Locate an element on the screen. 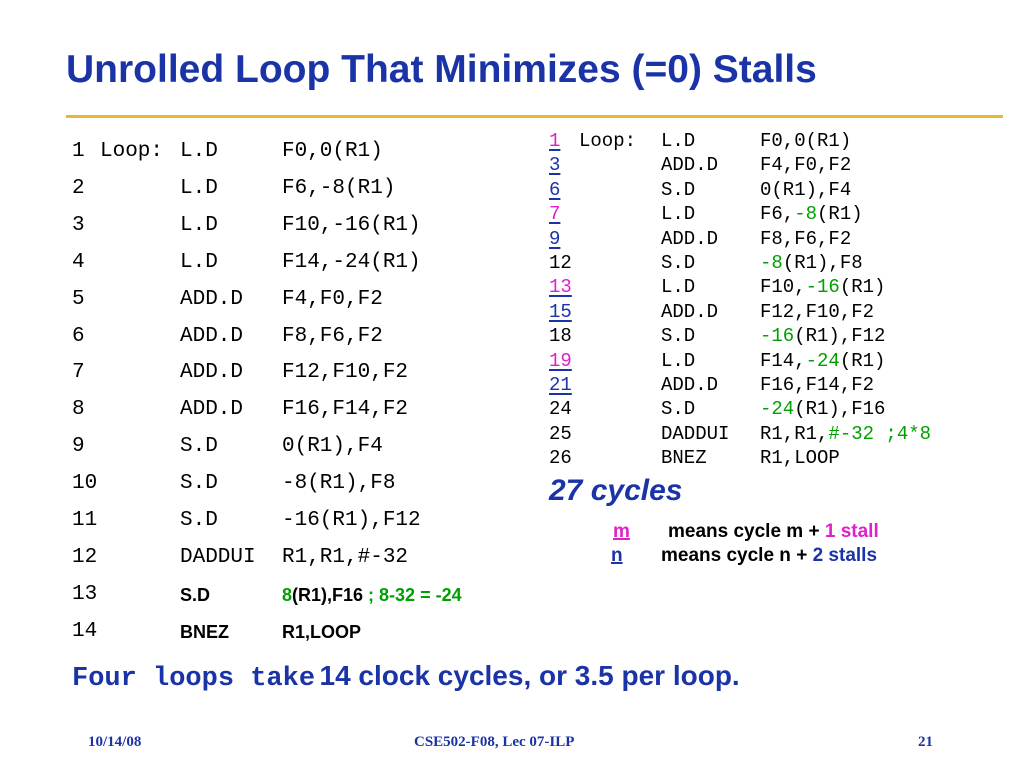 The width and height of the screenshot is (1024, 768). operands: F16,F14,F2 is located at coordinates (345, 410).